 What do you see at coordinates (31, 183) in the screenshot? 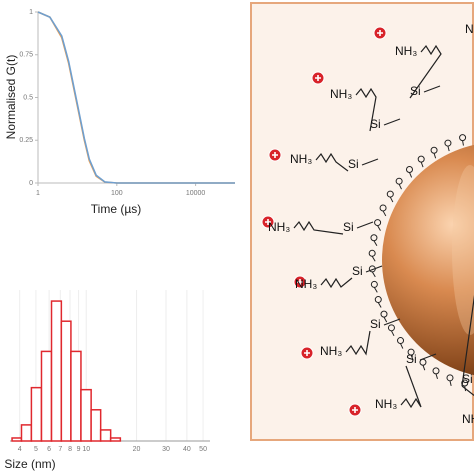
I see `y-tick-label: 0` at bounding box center [31, 183].